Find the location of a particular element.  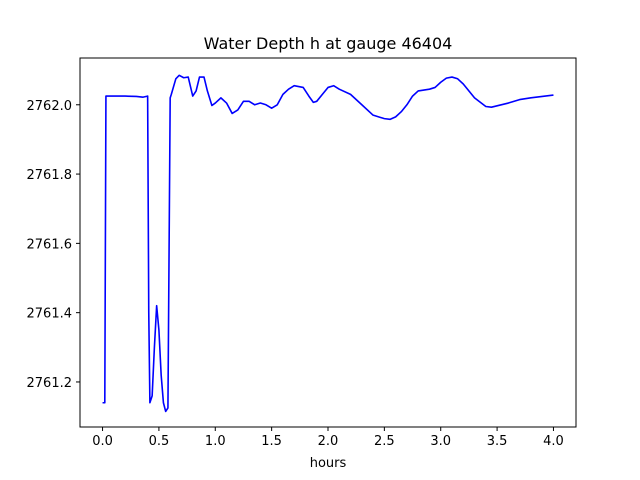

x-tick-label: 3.5 is located at coordinates (497, 441).